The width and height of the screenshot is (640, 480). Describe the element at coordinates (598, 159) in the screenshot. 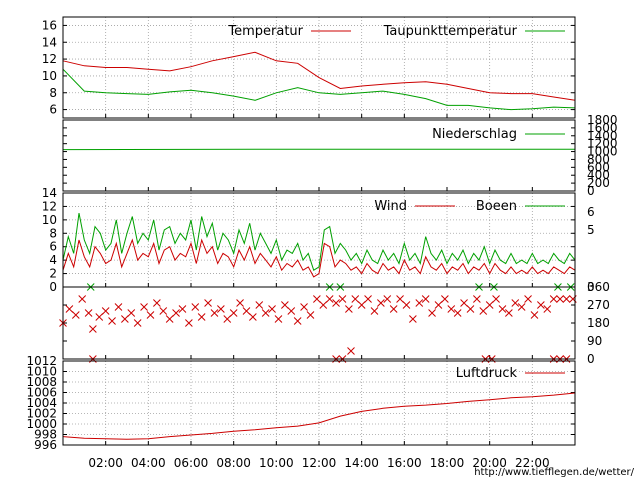

I see `ytick-label: 800` at that location.